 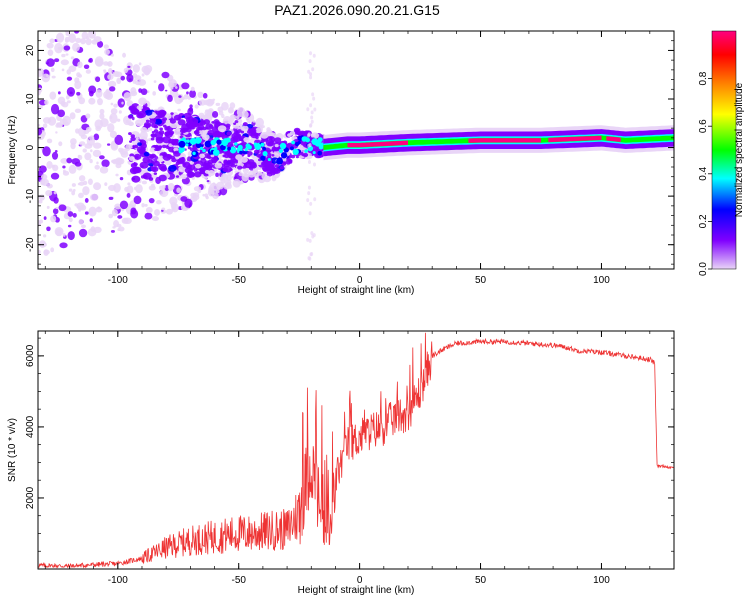 I want to click on x-tick-label: -100, so click(x=118, y=280).